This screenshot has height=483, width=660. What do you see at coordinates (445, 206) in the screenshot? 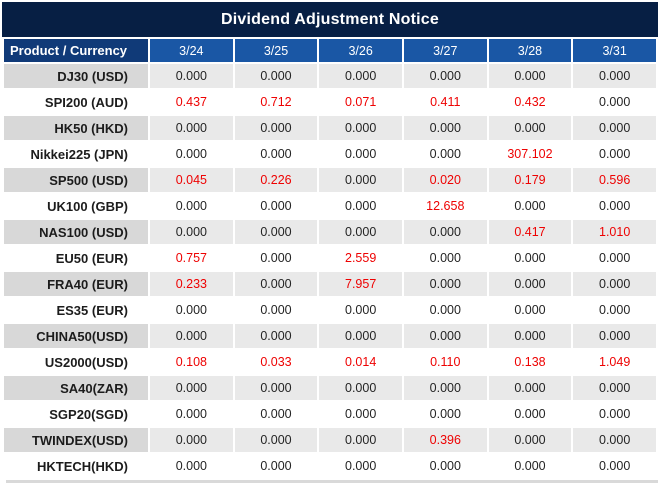
I see `dividend-value-cell: 12.658` at bounding box center [445, 206].